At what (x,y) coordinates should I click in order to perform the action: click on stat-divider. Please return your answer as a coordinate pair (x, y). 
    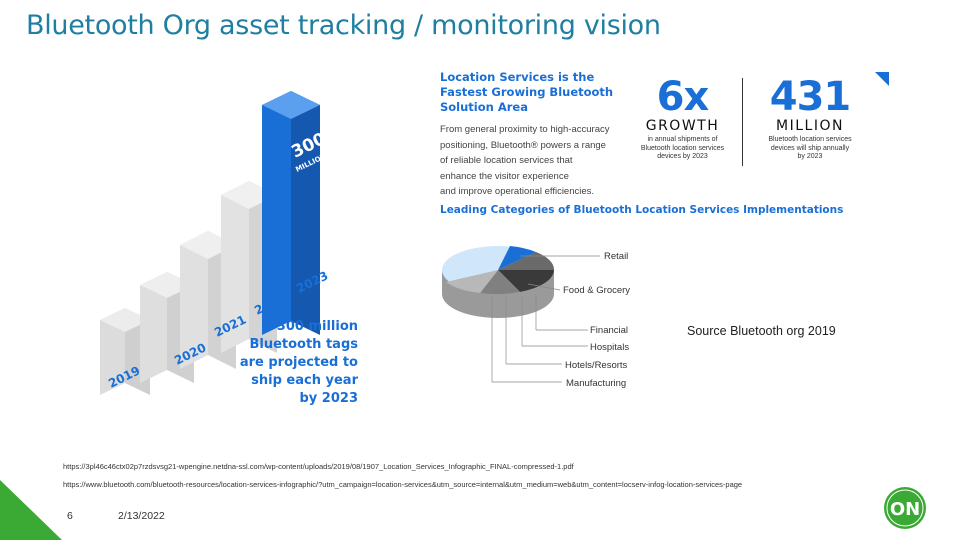
    Looking at the image, I should click on (742, 122).